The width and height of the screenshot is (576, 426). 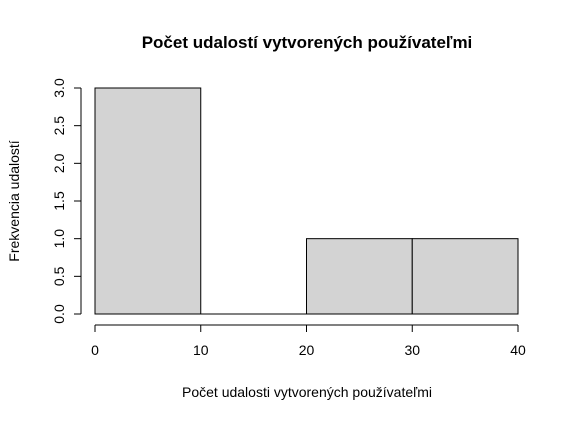 What do you see at coordinates (307, 392) in the screenshot?
I see `x-axis-label: Počet udalosti vytvorených používateľmi` at bounding box center [307, 392].